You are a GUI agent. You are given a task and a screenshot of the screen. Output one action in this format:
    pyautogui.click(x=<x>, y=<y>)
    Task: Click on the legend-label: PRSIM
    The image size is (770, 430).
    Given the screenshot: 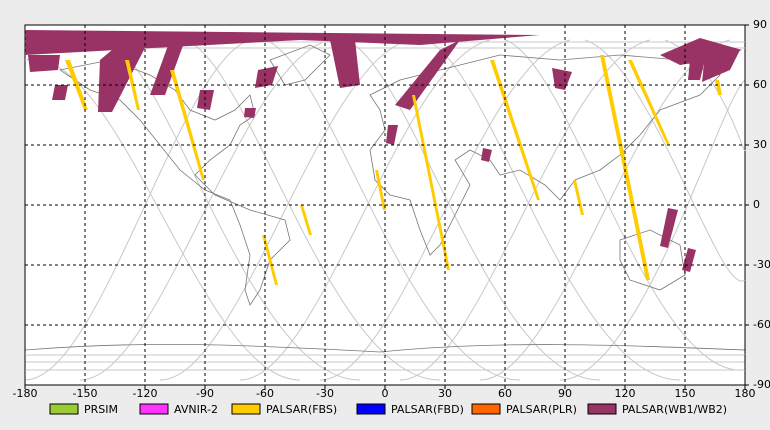 What is the action you would take?
    pyautogui.click(x=101, y=409)
    